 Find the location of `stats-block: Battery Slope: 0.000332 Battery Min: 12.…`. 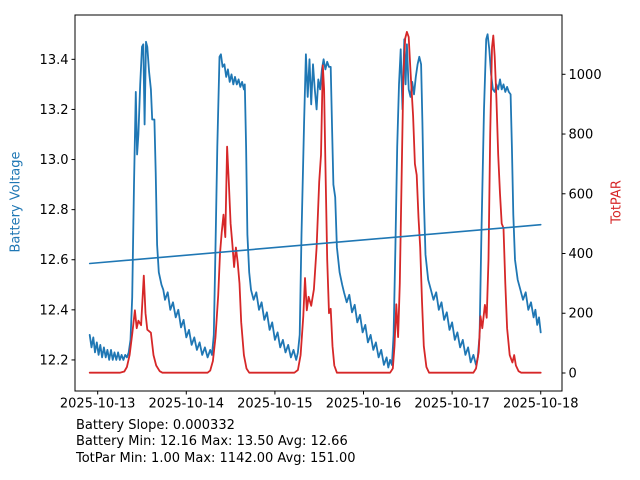

stats-block: Battery Slope: 0.000332 Battery Min: 12.… is located at coordinates (216, 442).